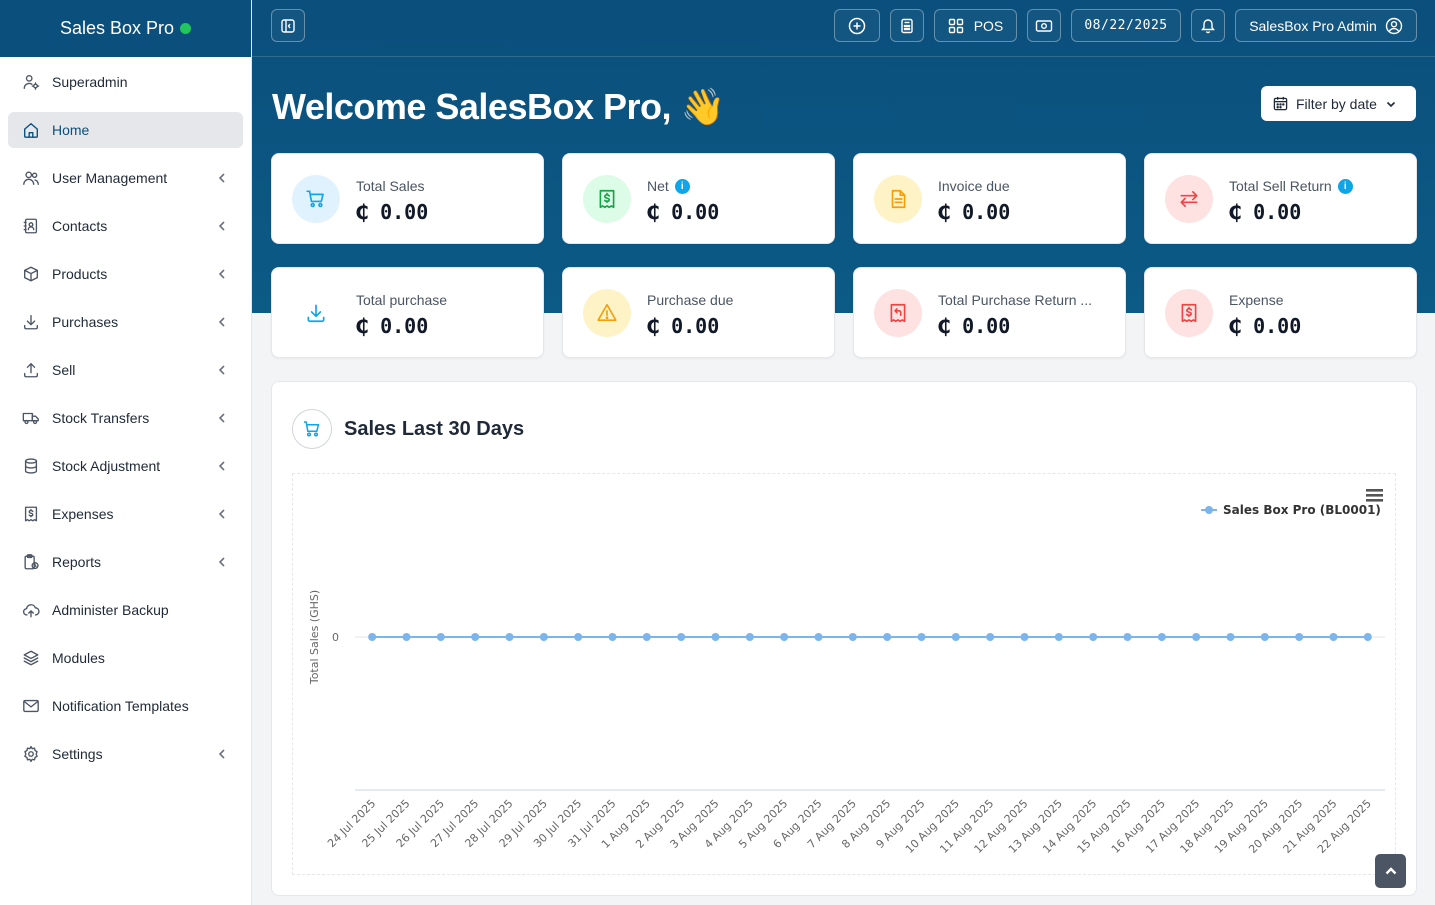 Image resolution: width=1435 pixels, height=905 pixels. Describe the element at coordinates (1208, 25) in the screenshot. I see `notifications-button` at that location.